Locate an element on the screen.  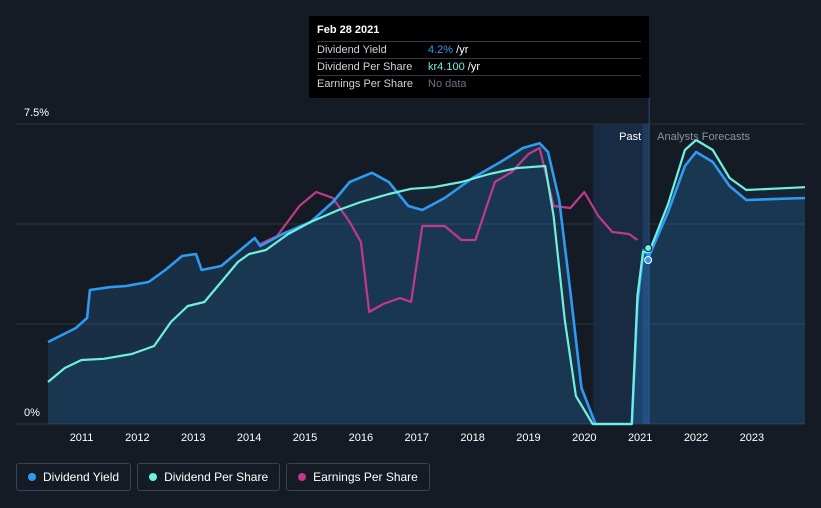
legend-item-dividend-yield: Dividend Yield is located at coordinates (74, 477).